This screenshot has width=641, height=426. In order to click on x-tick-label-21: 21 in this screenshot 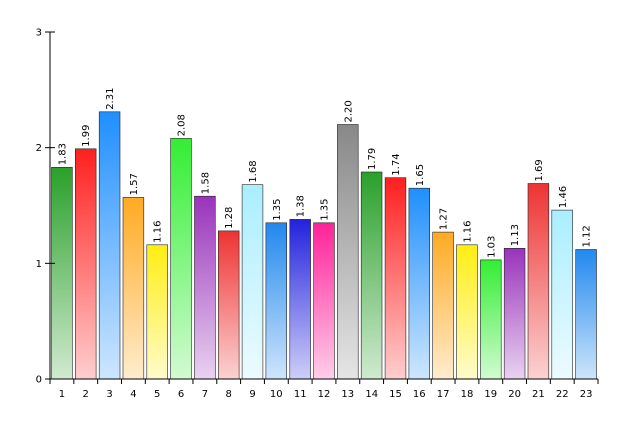, I will do `click(538, 394)`.